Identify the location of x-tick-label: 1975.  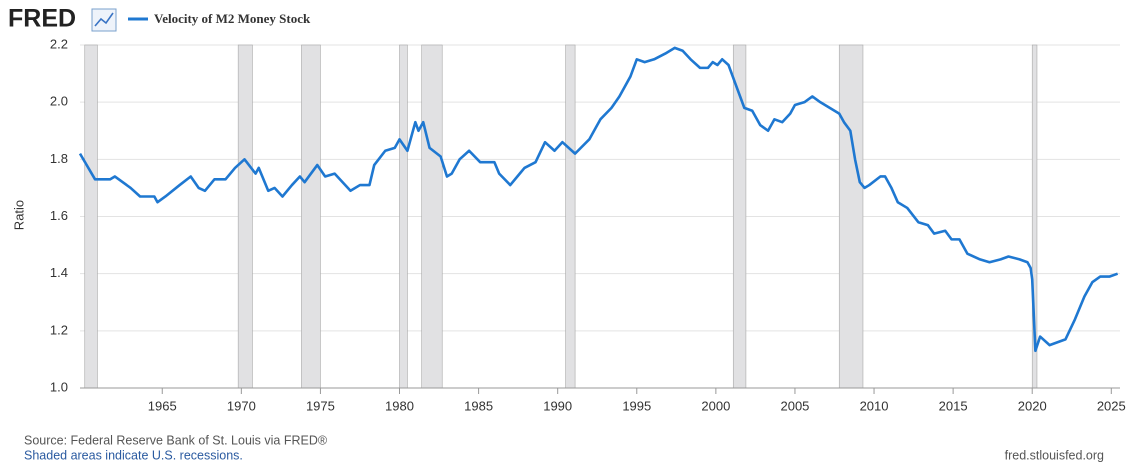
(320, 405).